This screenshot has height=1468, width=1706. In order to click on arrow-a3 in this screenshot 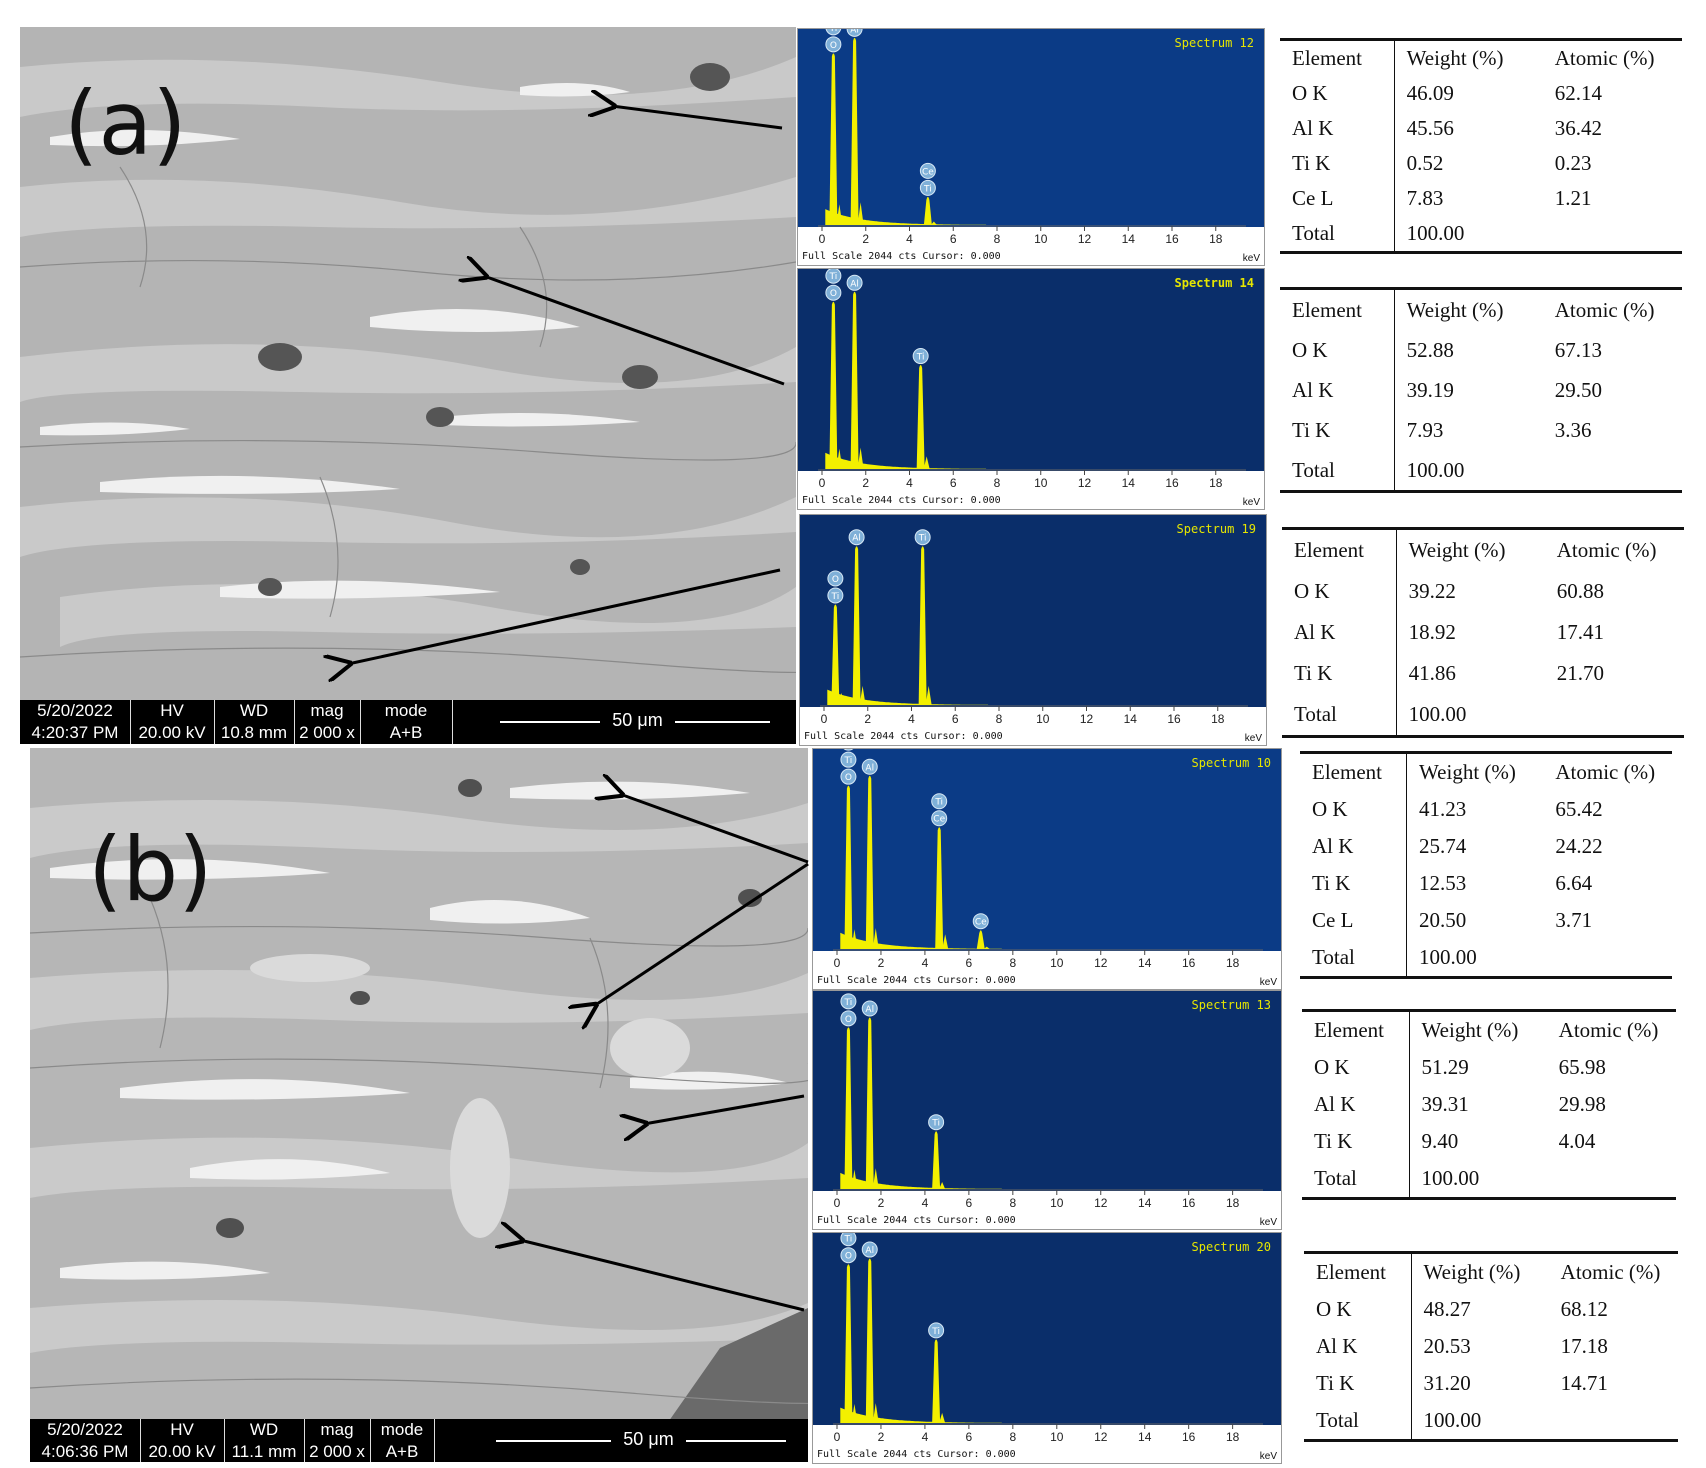, I will do `click(564, 616)`.